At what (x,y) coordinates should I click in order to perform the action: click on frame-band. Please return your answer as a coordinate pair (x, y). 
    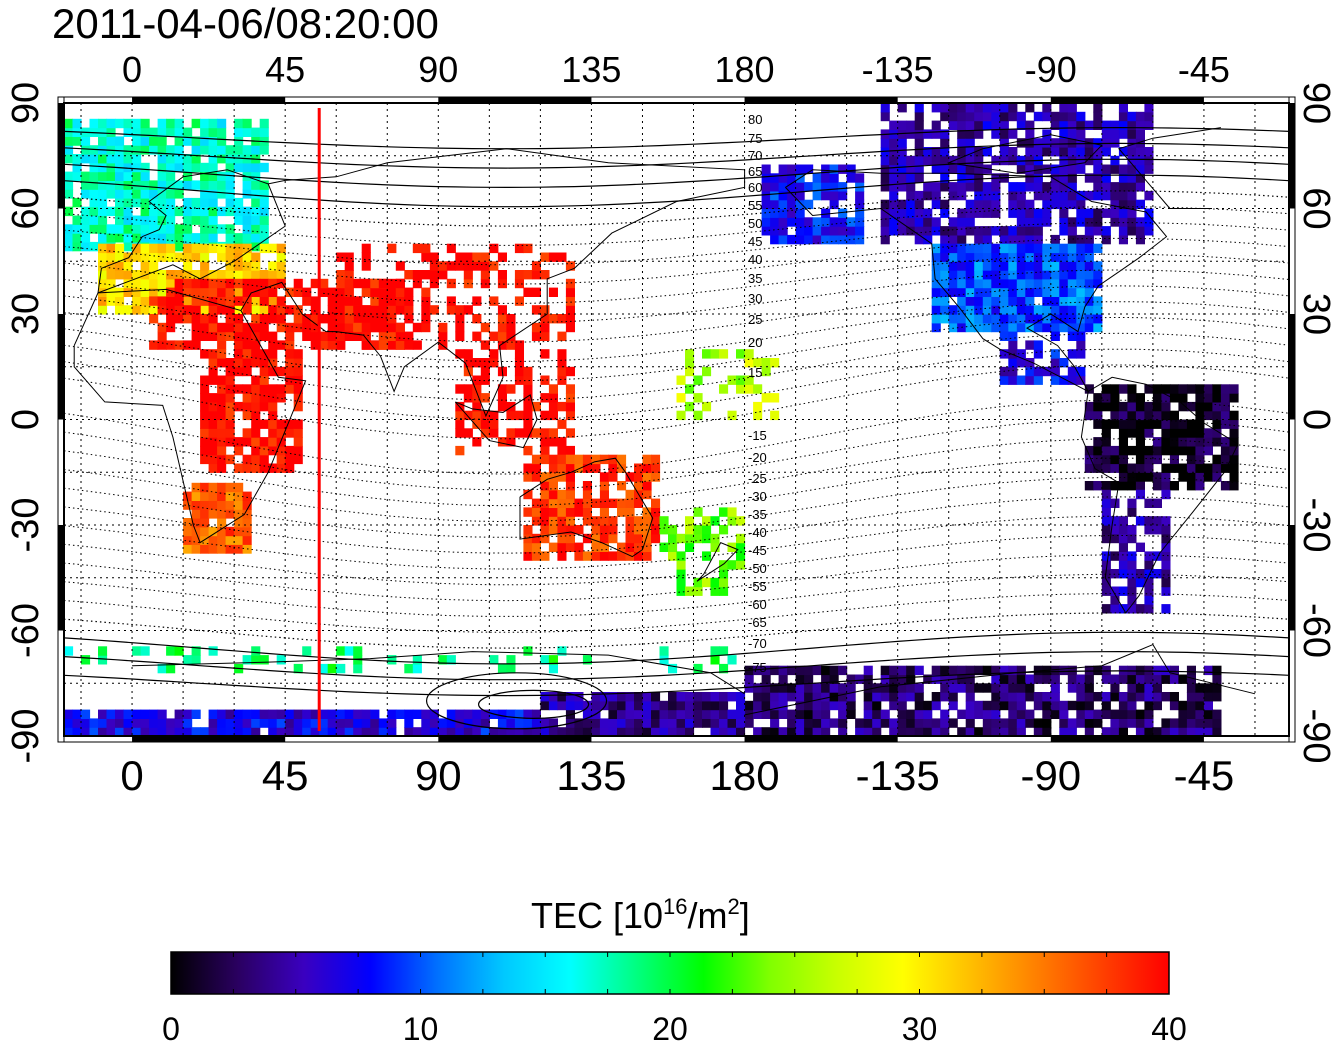
    Looking at the image, I should click on (821, 100).